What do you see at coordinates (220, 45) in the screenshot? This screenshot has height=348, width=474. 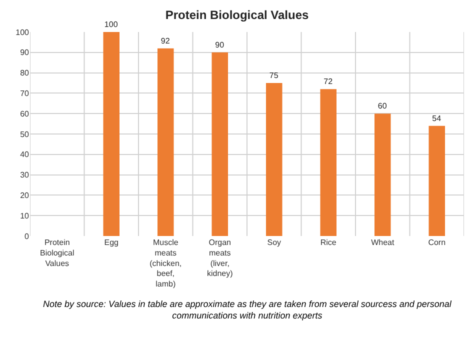 I see `data-label: 90` at bounding box center [220, 45].